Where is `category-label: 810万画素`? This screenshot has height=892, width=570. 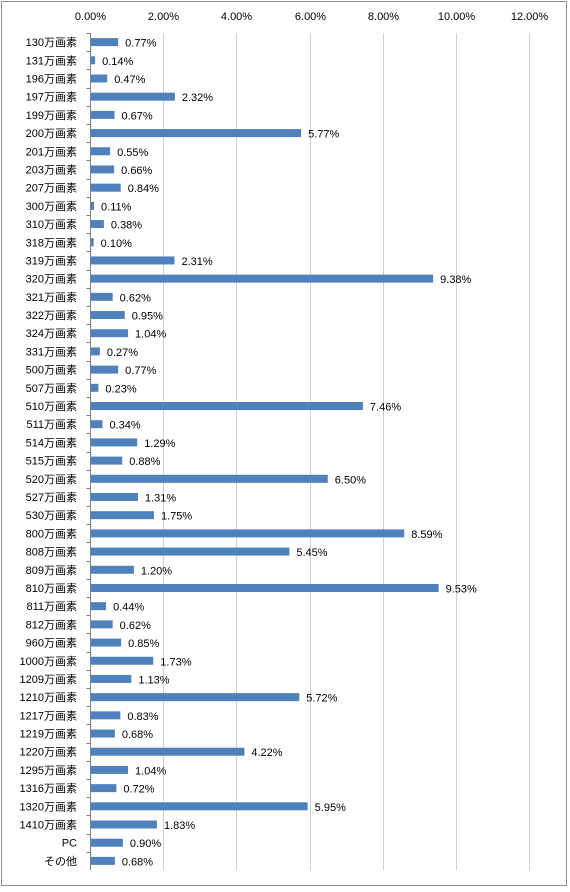
category-label: 810万画素 is located at coordinates (51, 588).